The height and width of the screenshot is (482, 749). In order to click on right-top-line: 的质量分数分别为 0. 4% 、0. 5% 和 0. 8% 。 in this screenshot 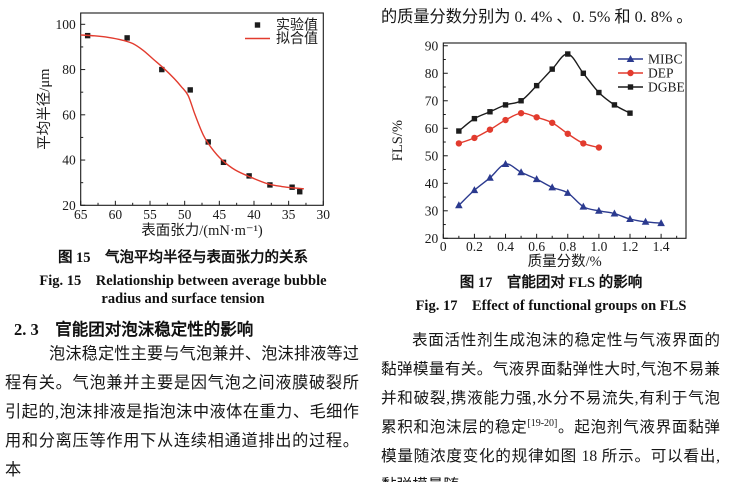, I will do `click(537, 17)`.